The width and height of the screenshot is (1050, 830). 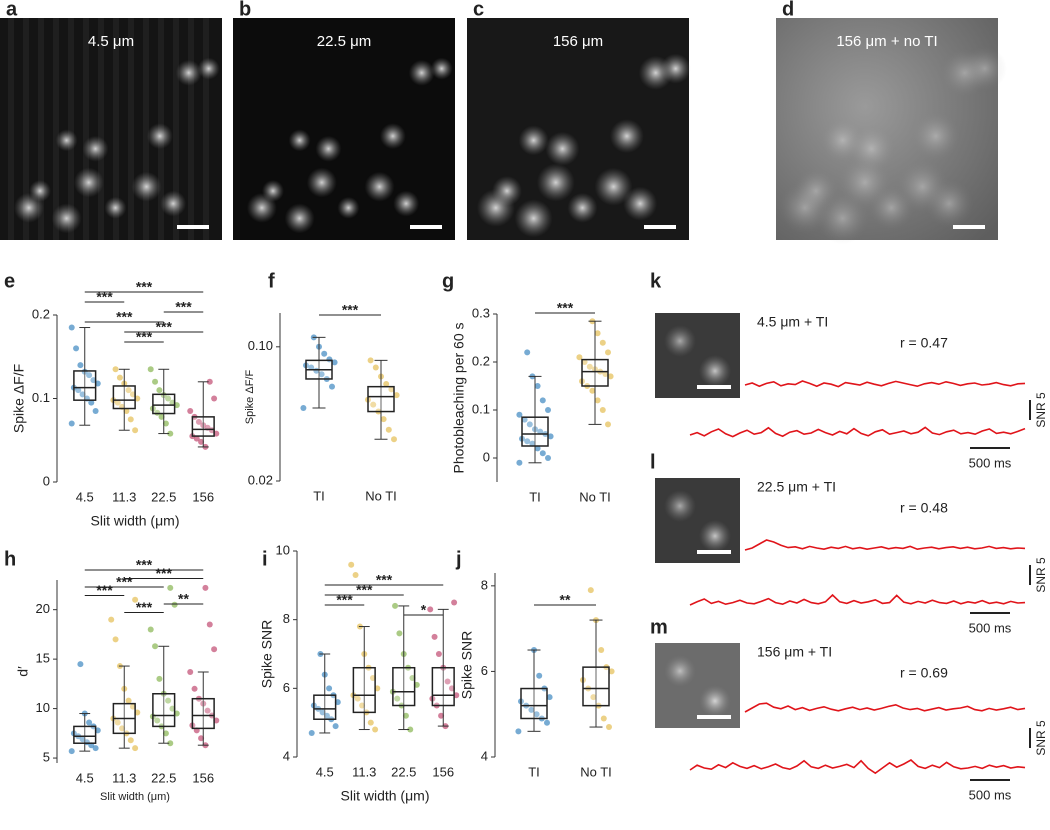 I want to click on snr-scale-label: SNR 5, so click(x=1041, y=575).